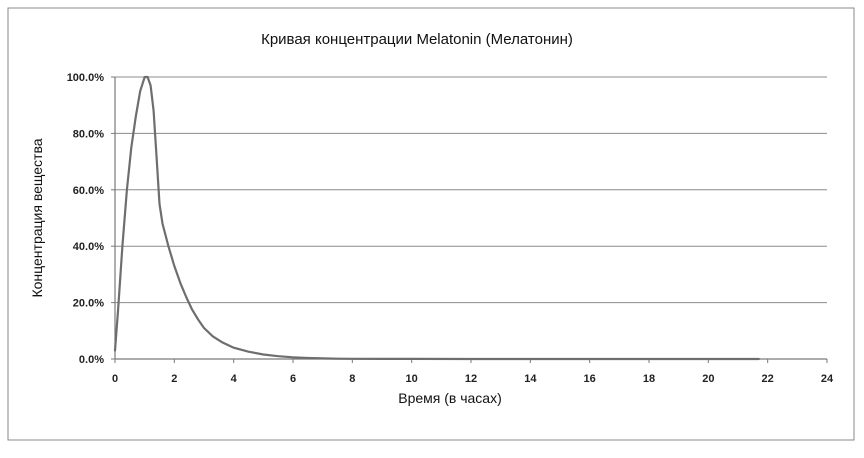  Describe the element at coordinates (88, 191) in the screenshot. I see `y-tick-label: 60.0%` at that location.